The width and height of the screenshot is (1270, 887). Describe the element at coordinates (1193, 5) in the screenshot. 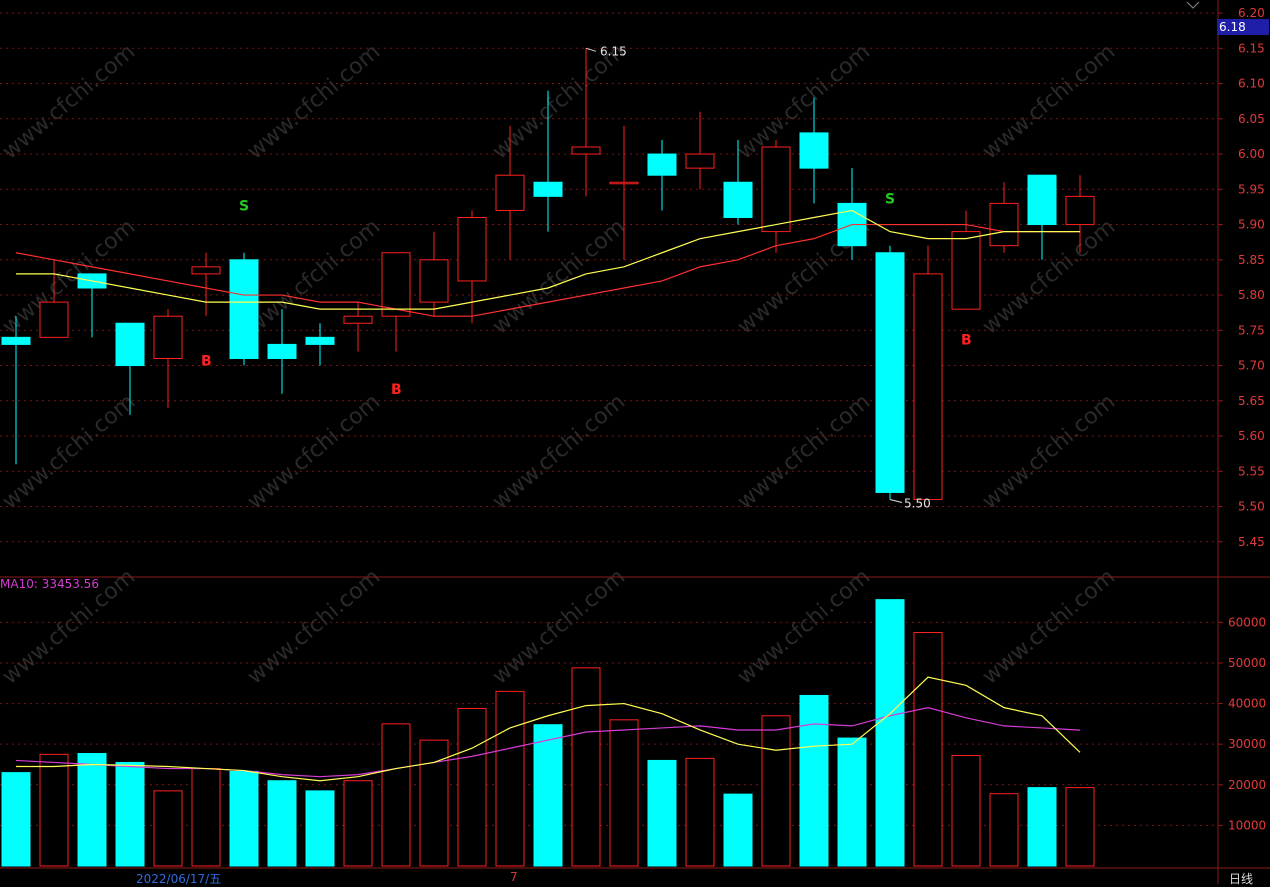

I see `collapse-chevron-icon` at that location.